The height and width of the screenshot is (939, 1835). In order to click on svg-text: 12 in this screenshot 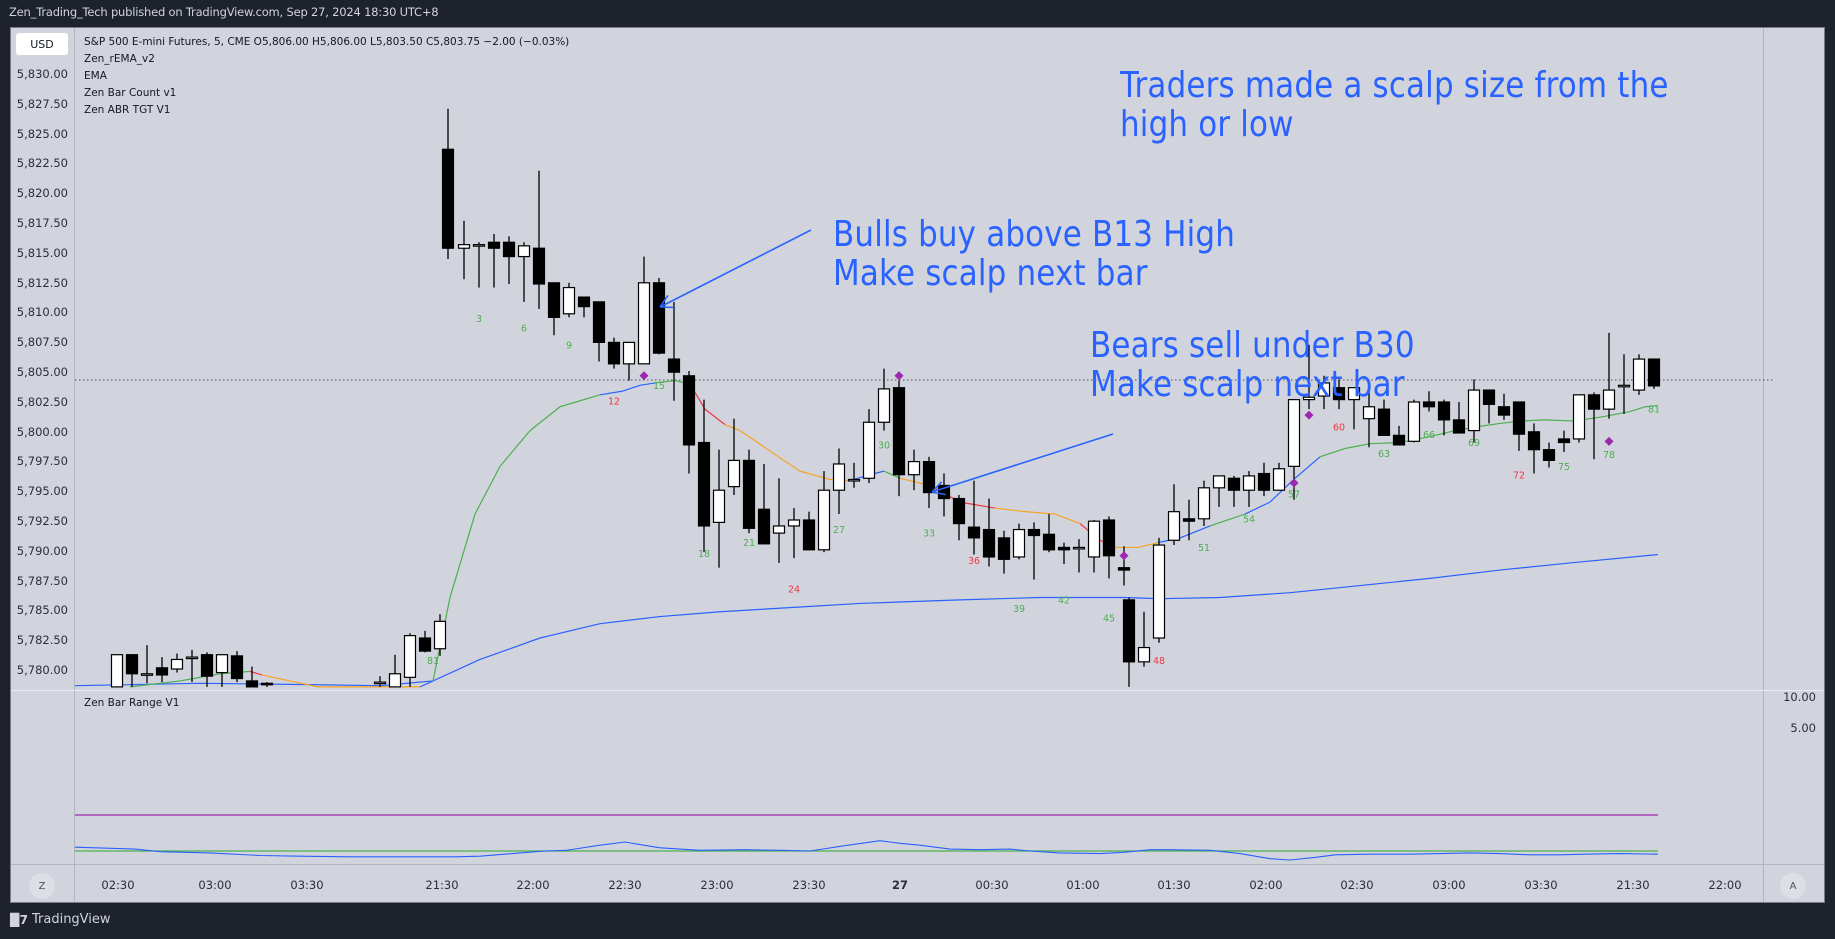, I will do `click(614, 401)`.